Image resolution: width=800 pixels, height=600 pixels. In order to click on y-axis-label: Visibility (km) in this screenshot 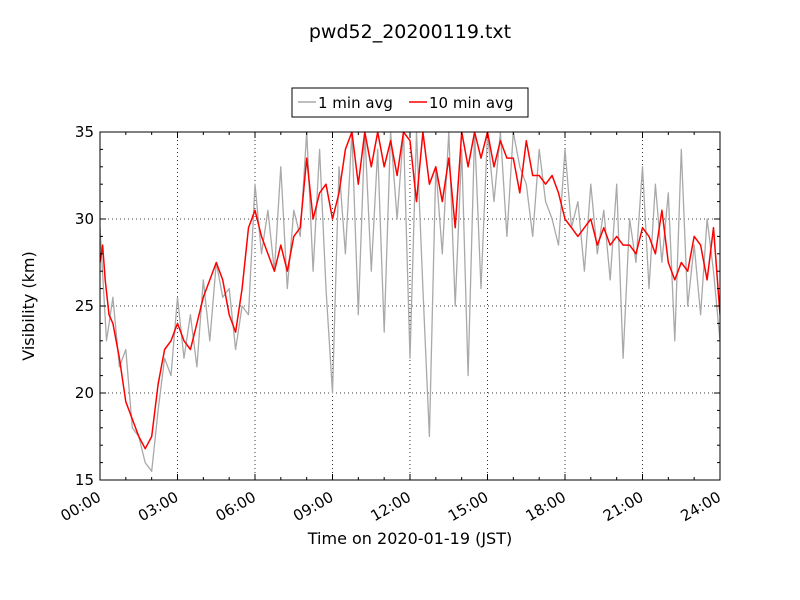, I will do `click(28, 305)`.